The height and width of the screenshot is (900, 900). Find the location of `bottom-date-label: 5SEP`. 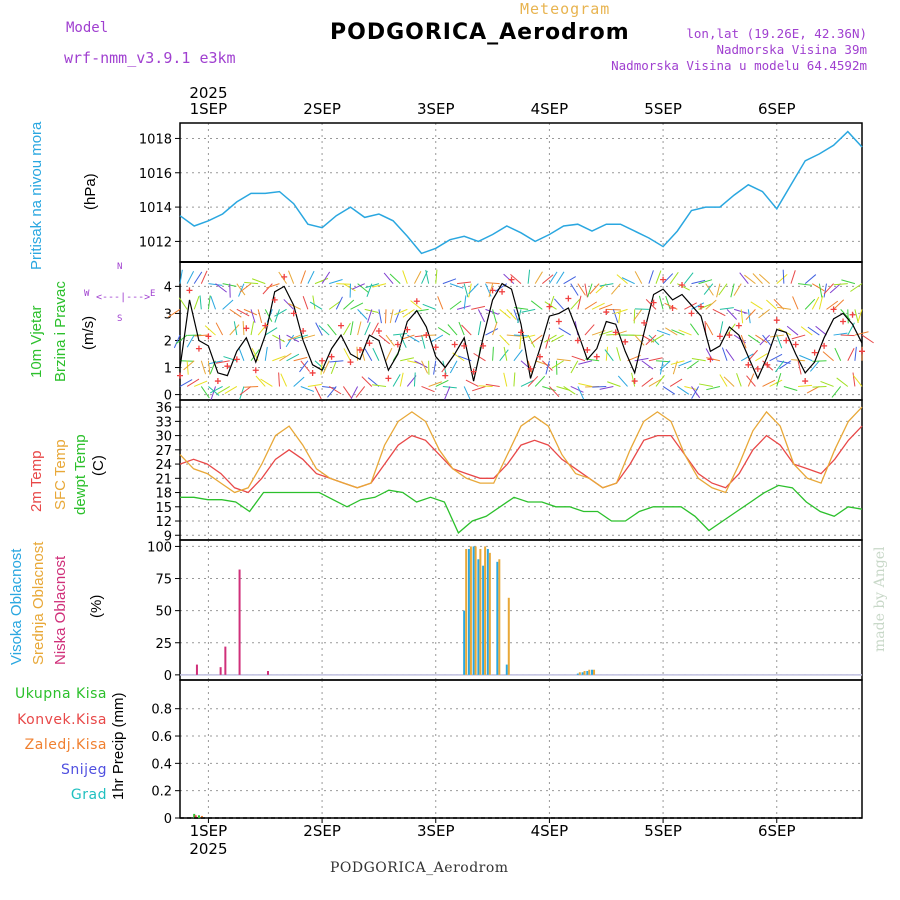

bottom-date-label: 5SEP is located at coordinates (663, 831).